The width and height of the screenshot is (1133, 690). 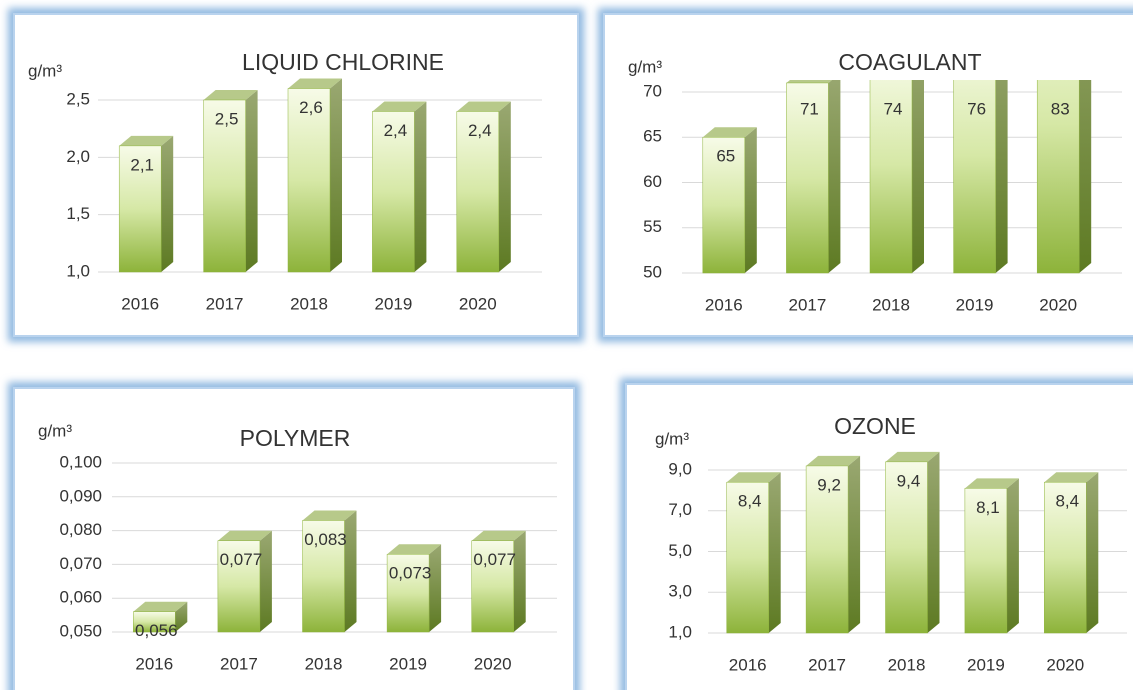 What do you see at coordinates (295, 438) in the screenshot?
I see `chart-title: POLYMER` at bounding box center [295, 438].